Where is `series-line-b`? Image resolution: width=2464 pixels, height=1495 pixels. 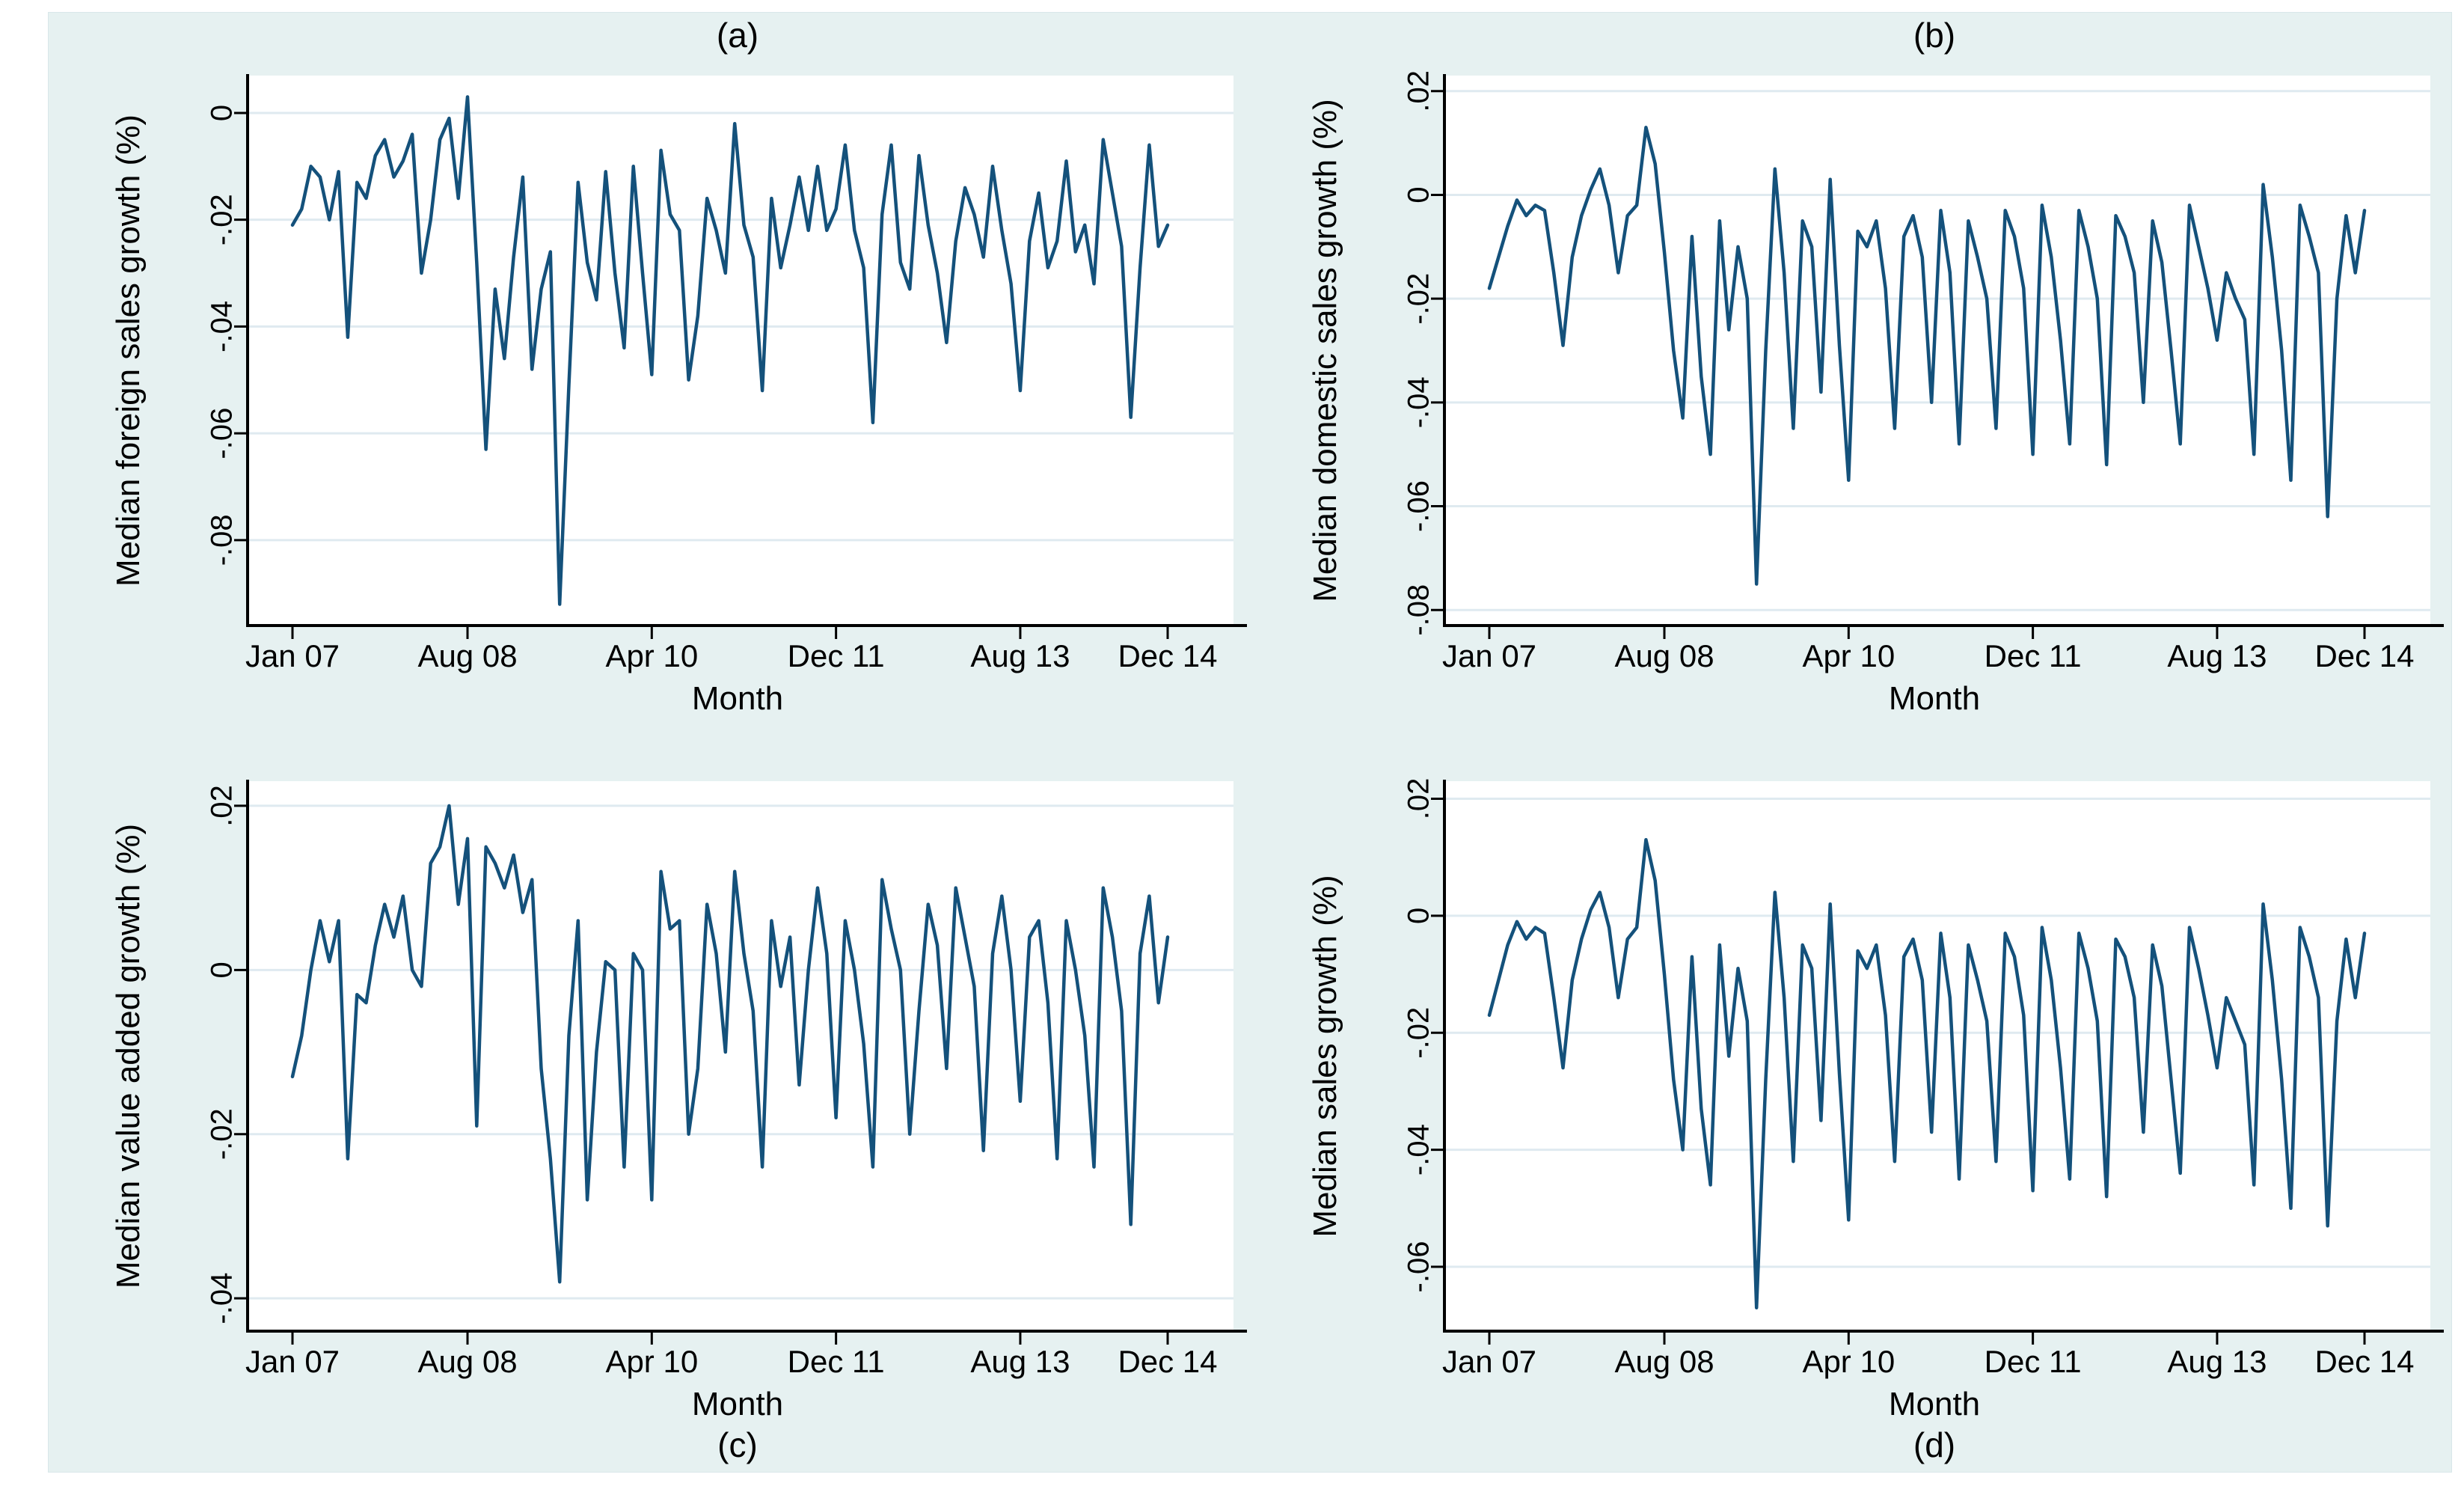 series-line-b is located at coordinates (1927, 356).